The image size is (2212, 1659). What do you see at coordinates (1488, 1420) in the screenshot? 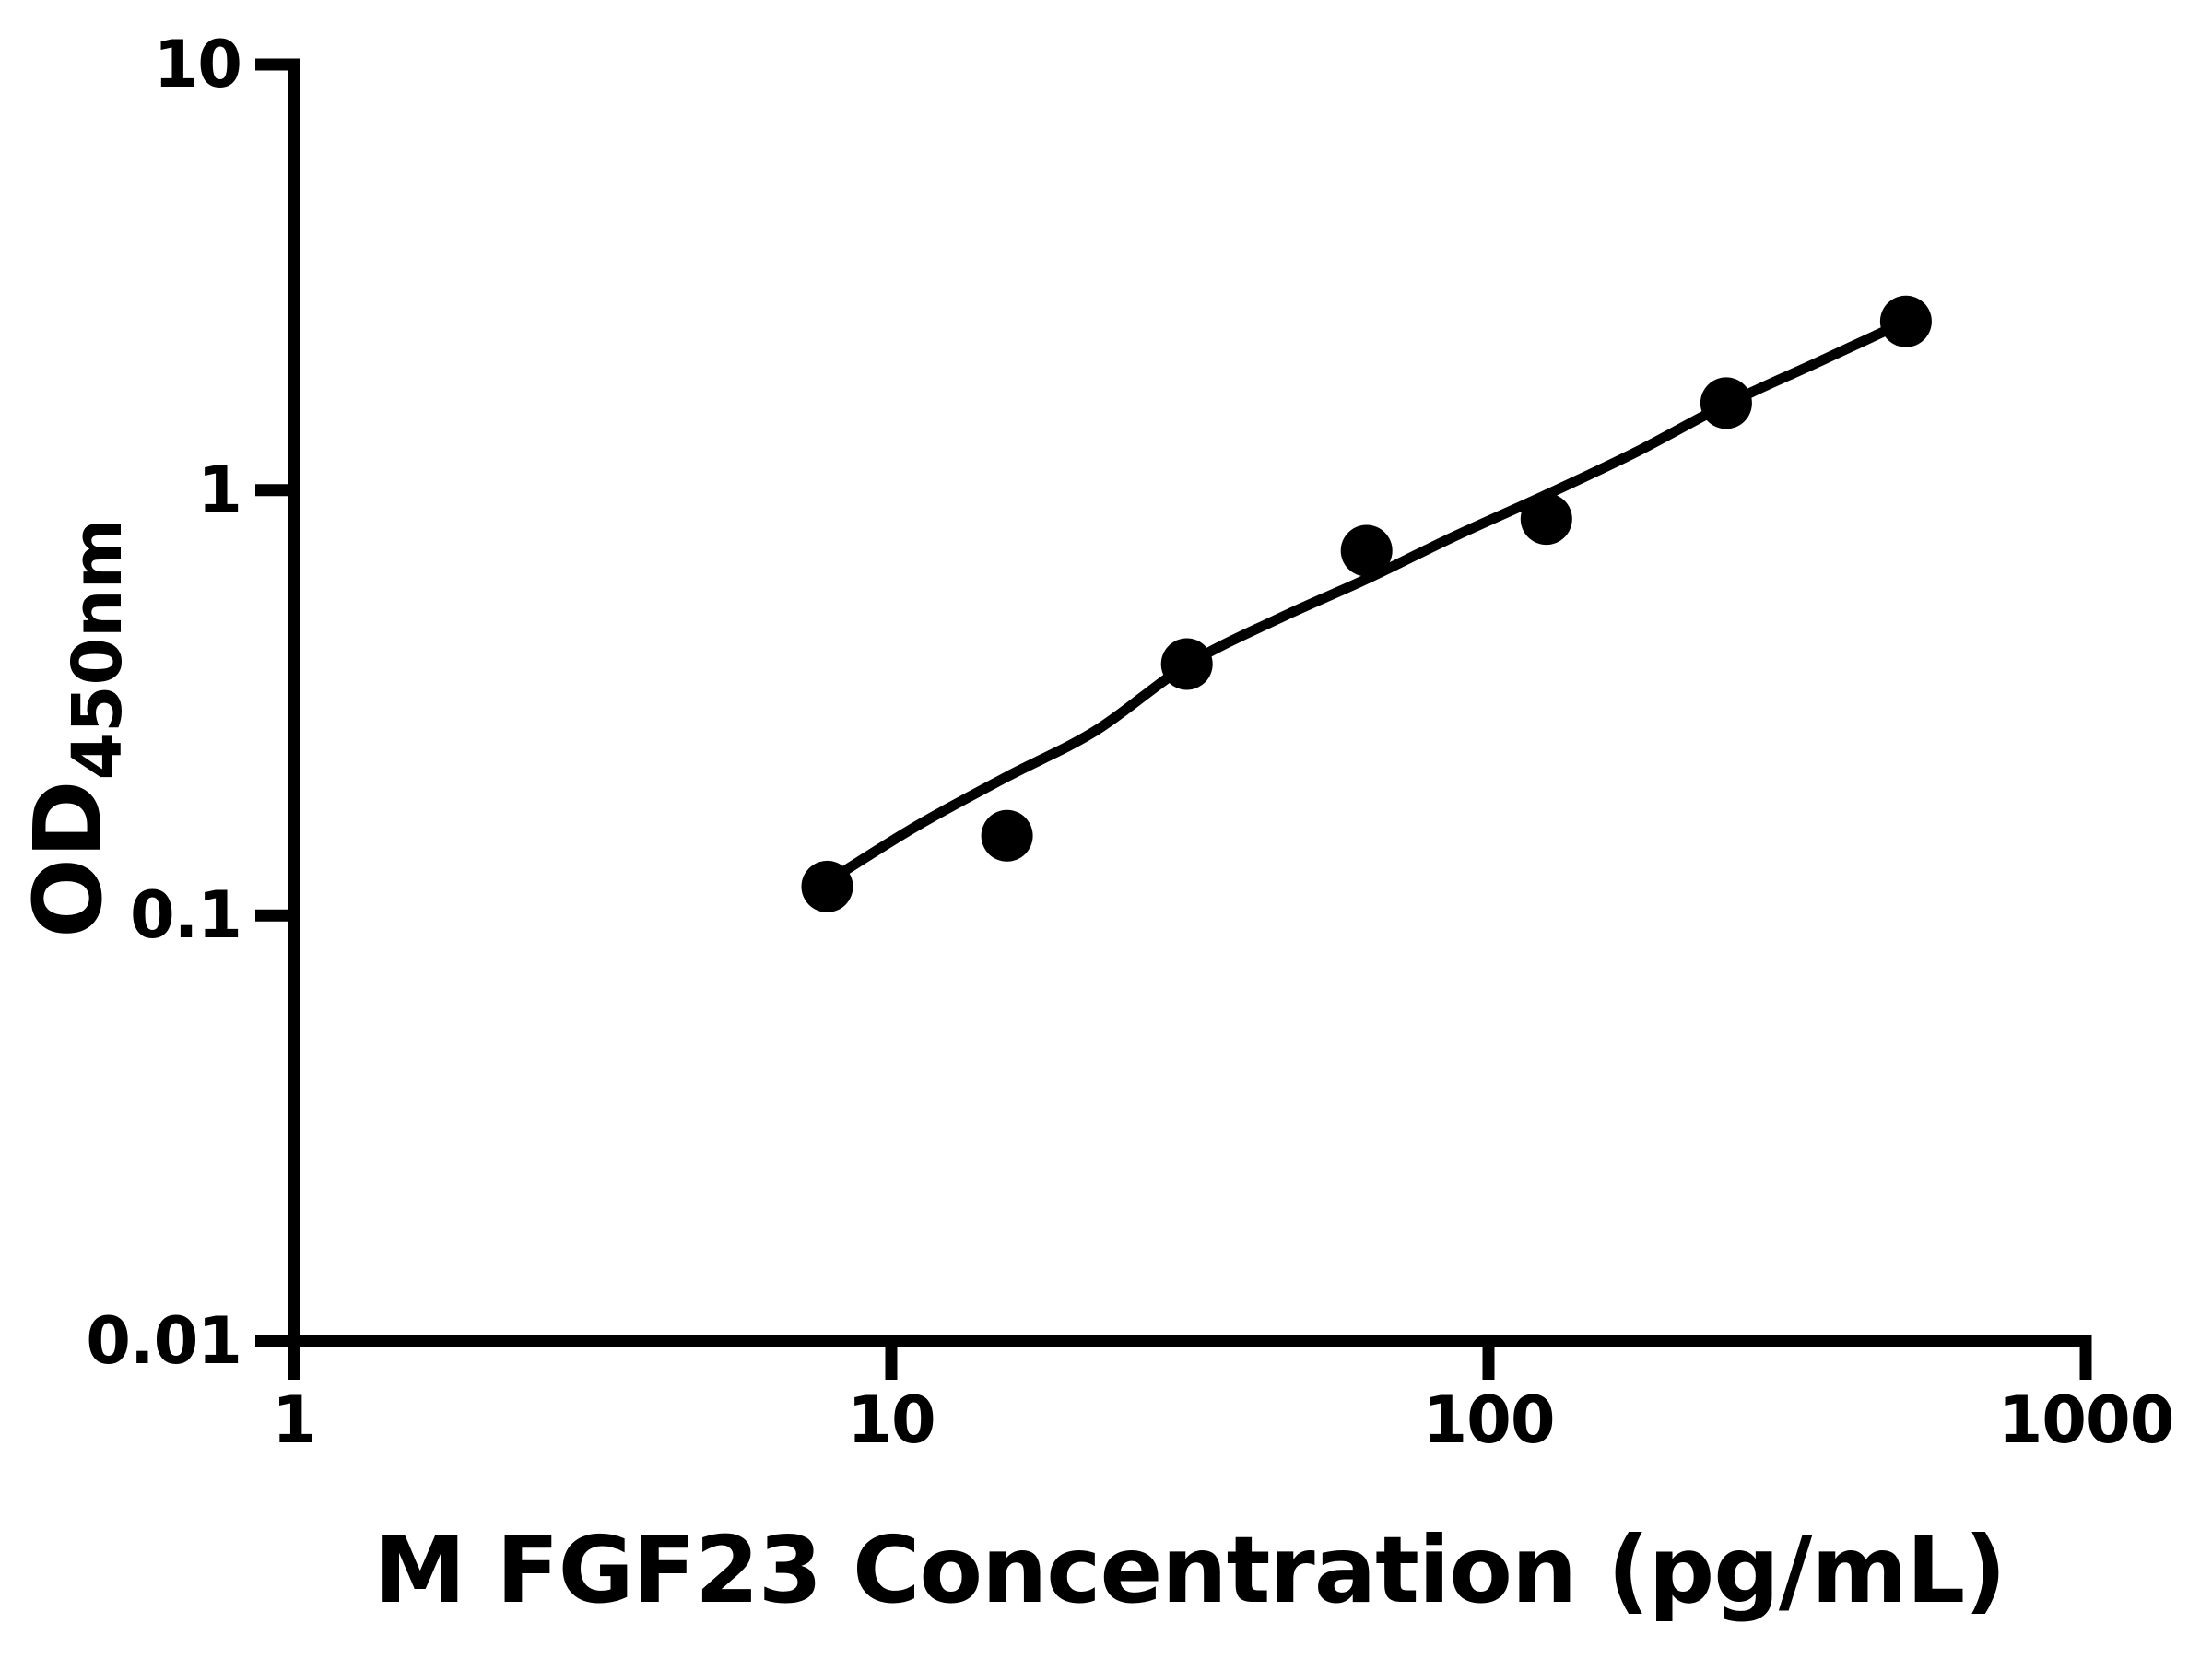
I see `x-tick-label: 100` at bounding box center [1488, 1420].